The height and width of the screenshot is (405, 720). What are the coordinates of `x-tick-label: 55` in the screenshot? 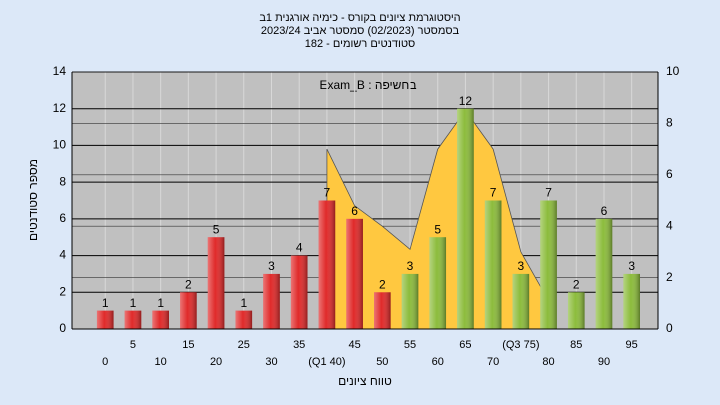 It's located at (410, 345).